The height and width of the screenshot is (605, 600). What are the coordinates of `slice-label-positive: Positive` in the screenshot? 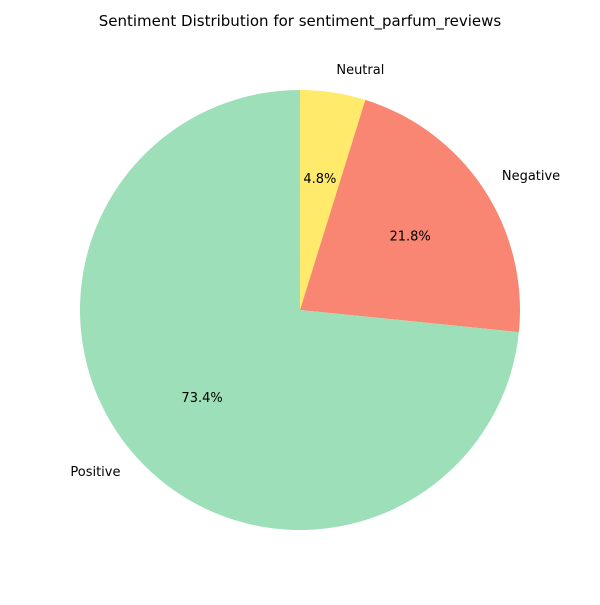 It's located at (95, 472).